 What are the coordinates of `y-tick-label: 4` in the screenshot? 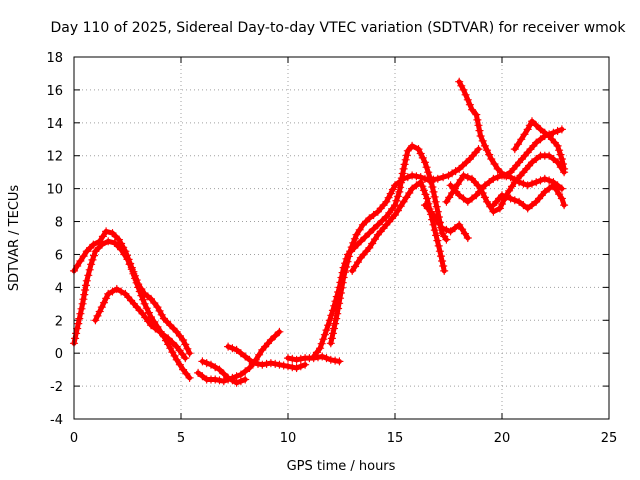 It's located at (59, 288).